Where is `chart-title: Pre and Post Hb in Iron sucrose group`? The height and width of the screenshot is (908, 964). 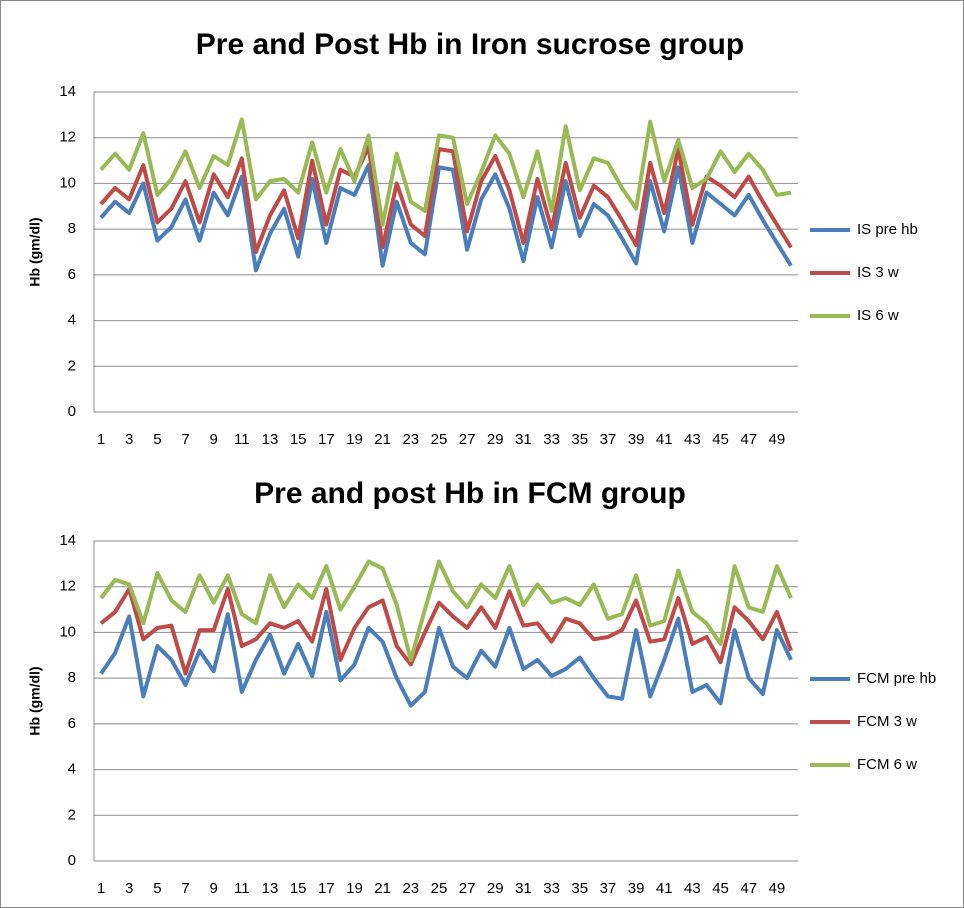 chart-title: Pre and Post Hb in Iron sucrose group is located at coordinates (470, 44).